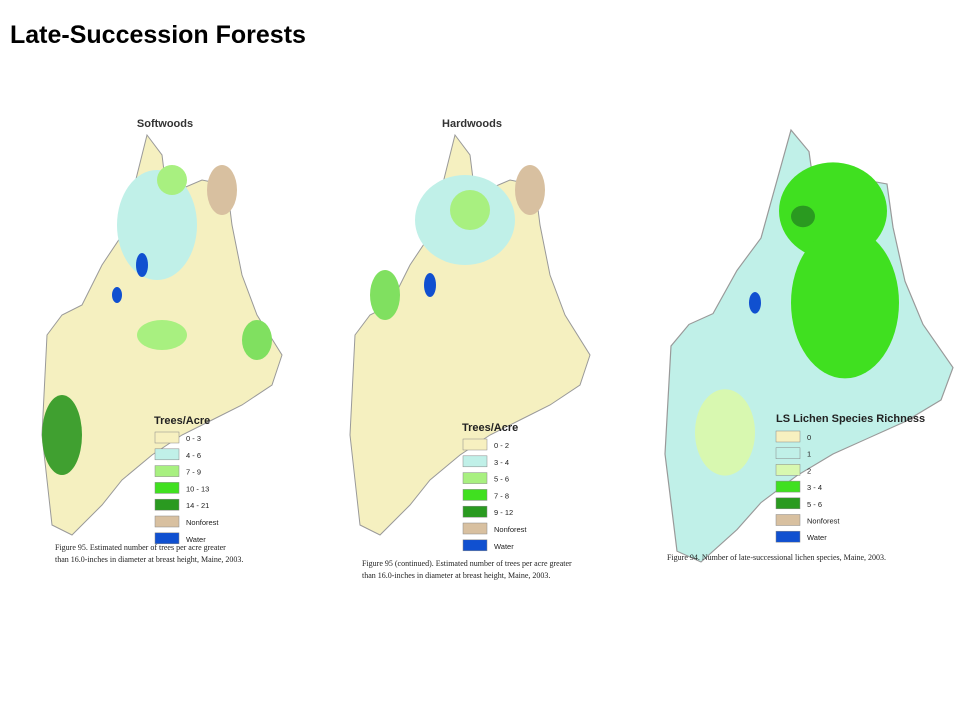 Image resolution: width=960 pixels, height=720 pixels. I want to click on legend-label: 7 - 8, so click(501, 495).